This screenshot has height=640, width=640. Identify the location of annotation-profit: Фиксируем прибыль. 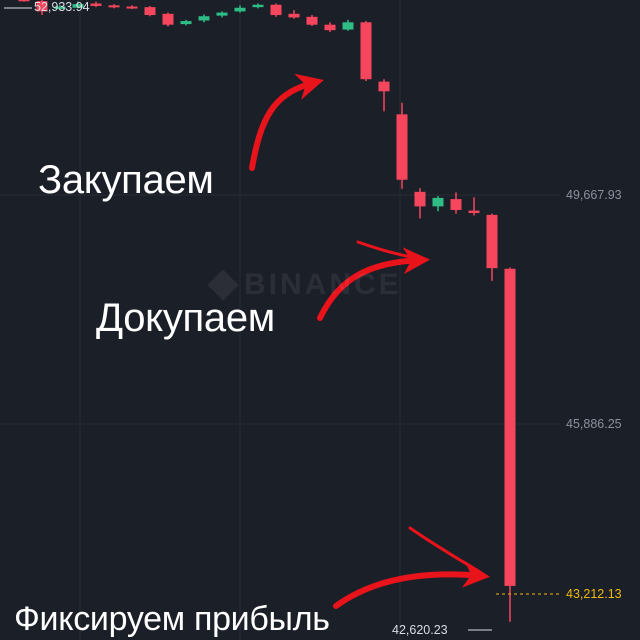
(172, 619).